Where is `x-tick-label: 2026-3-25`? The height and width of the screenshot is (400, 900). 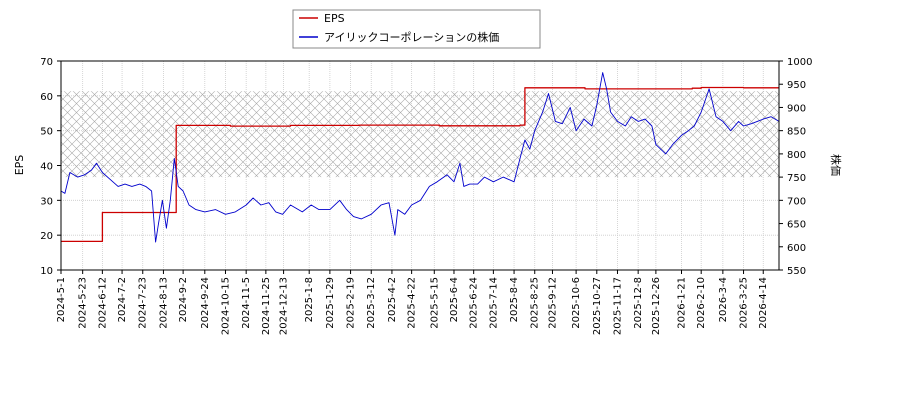 x-tick-label: 2026-3-25 is located at coordinates (744, 303).